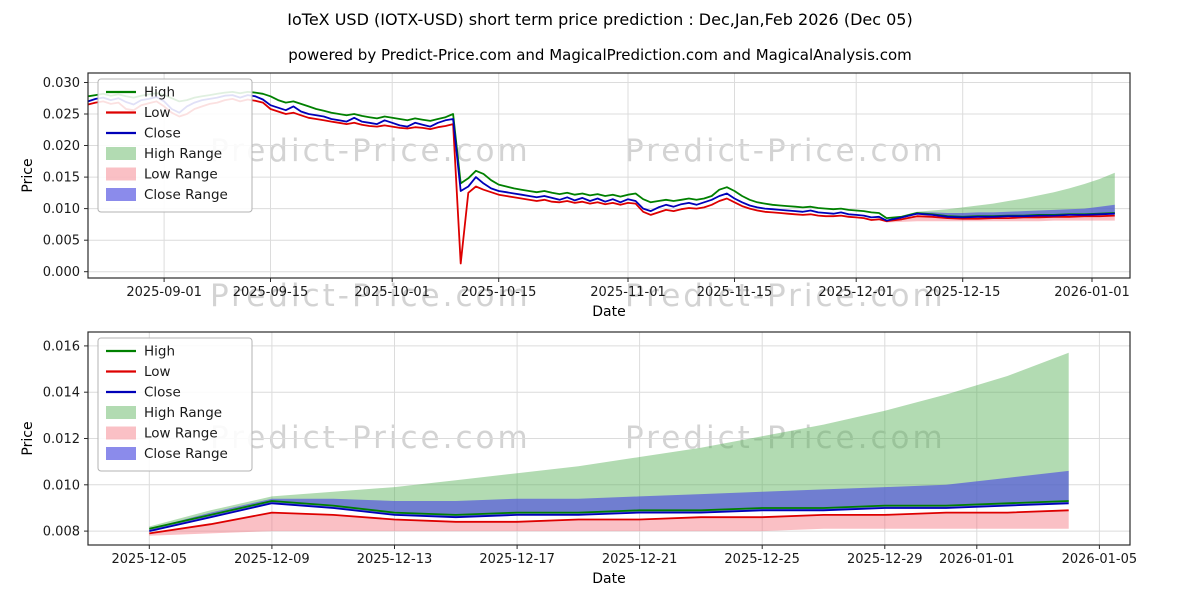  What do you see at coordinates (61, 178) in the screenshot?
I see `y-tick-label: 0.015` at bounding box center [61, 178].